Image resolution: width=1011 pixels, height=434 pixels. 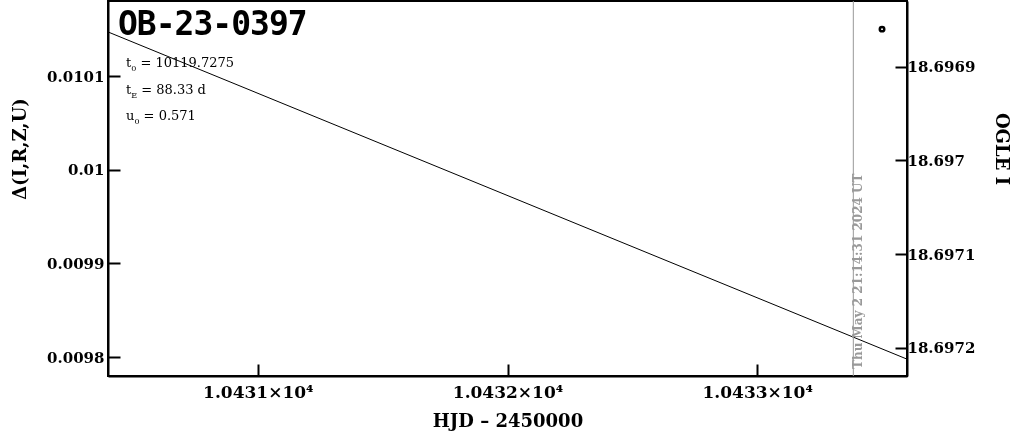 What do you see at coordinates (258, 391) in the screenshot?
I see `x-tick-label: 1.0431×10⁴` at bounding box center [258, 391].